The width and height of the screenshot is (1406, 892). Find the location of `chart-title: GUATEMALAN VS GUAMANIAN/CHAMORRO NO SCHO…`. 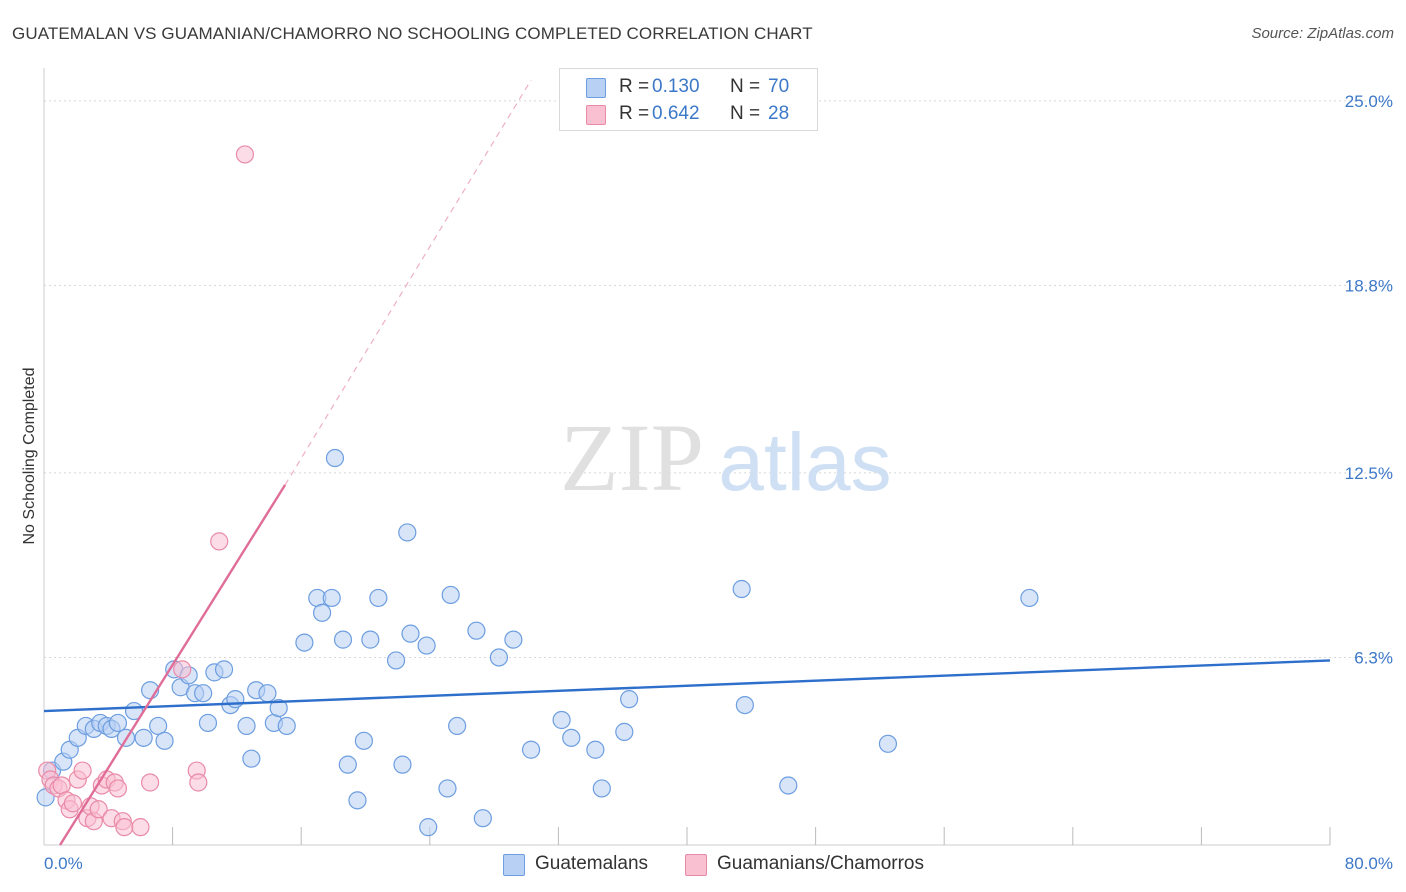

chart-title: GUATEMALAN VS GUAMANIAN/CHAMORRO NO SCHO… is located at coordinates (412, 33).